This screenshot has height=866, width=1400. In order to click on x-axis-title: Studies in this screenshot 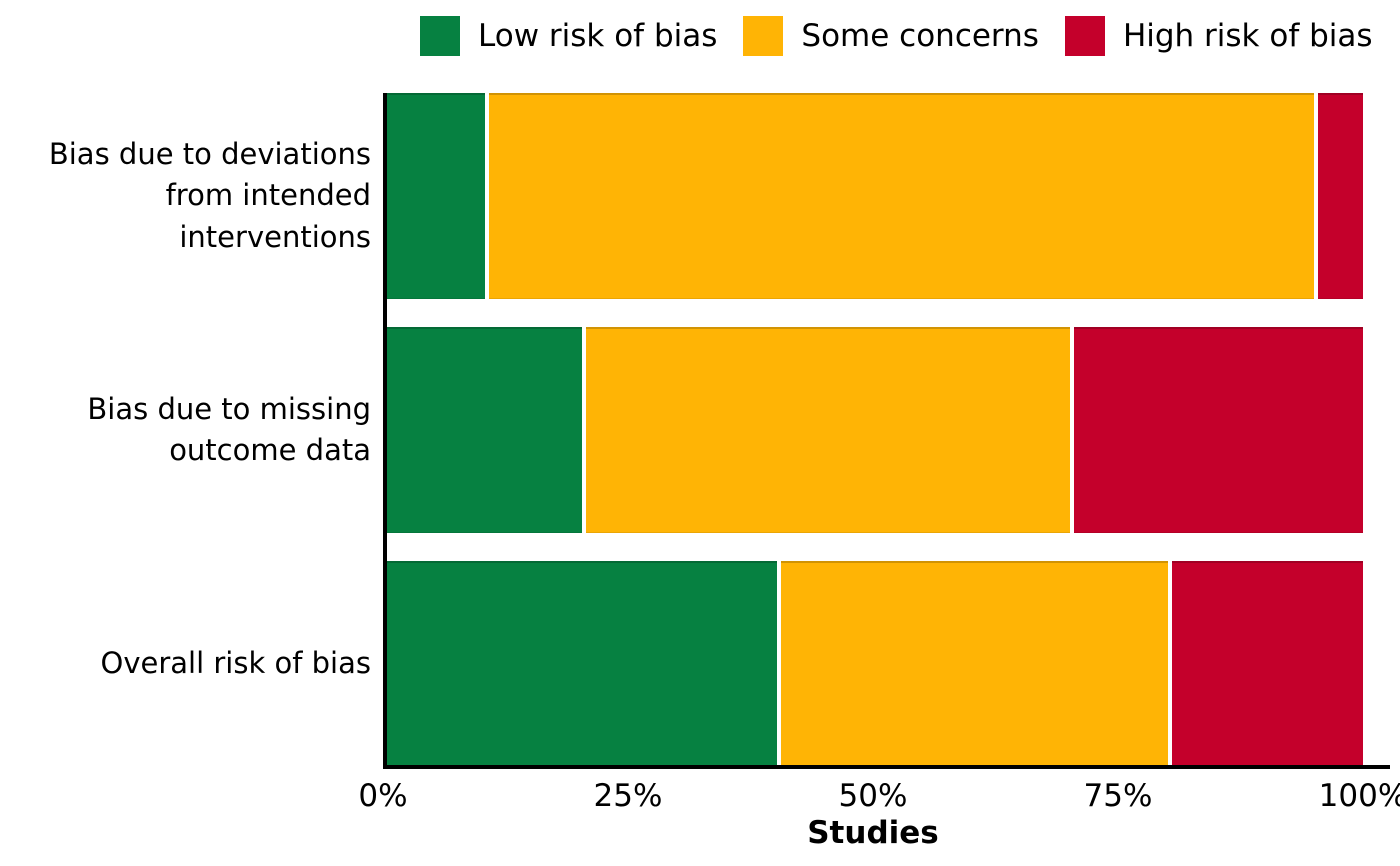, I will do `click(873, 833)`.